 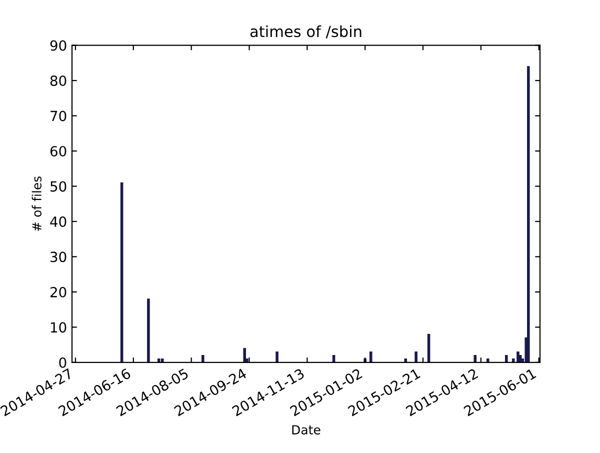 What do you see at coordinates (58, 45) in the screenshot?
I see `y-tick-label: 90` at bounding box center [58, 45].